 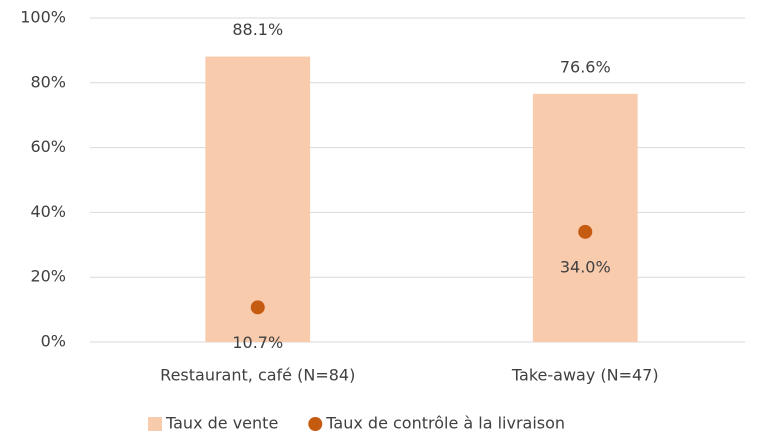 What do you see at coordinates (585, 266) in the screenshot?
I see `data-label: 34.0%` at bounding box center [585, 266].